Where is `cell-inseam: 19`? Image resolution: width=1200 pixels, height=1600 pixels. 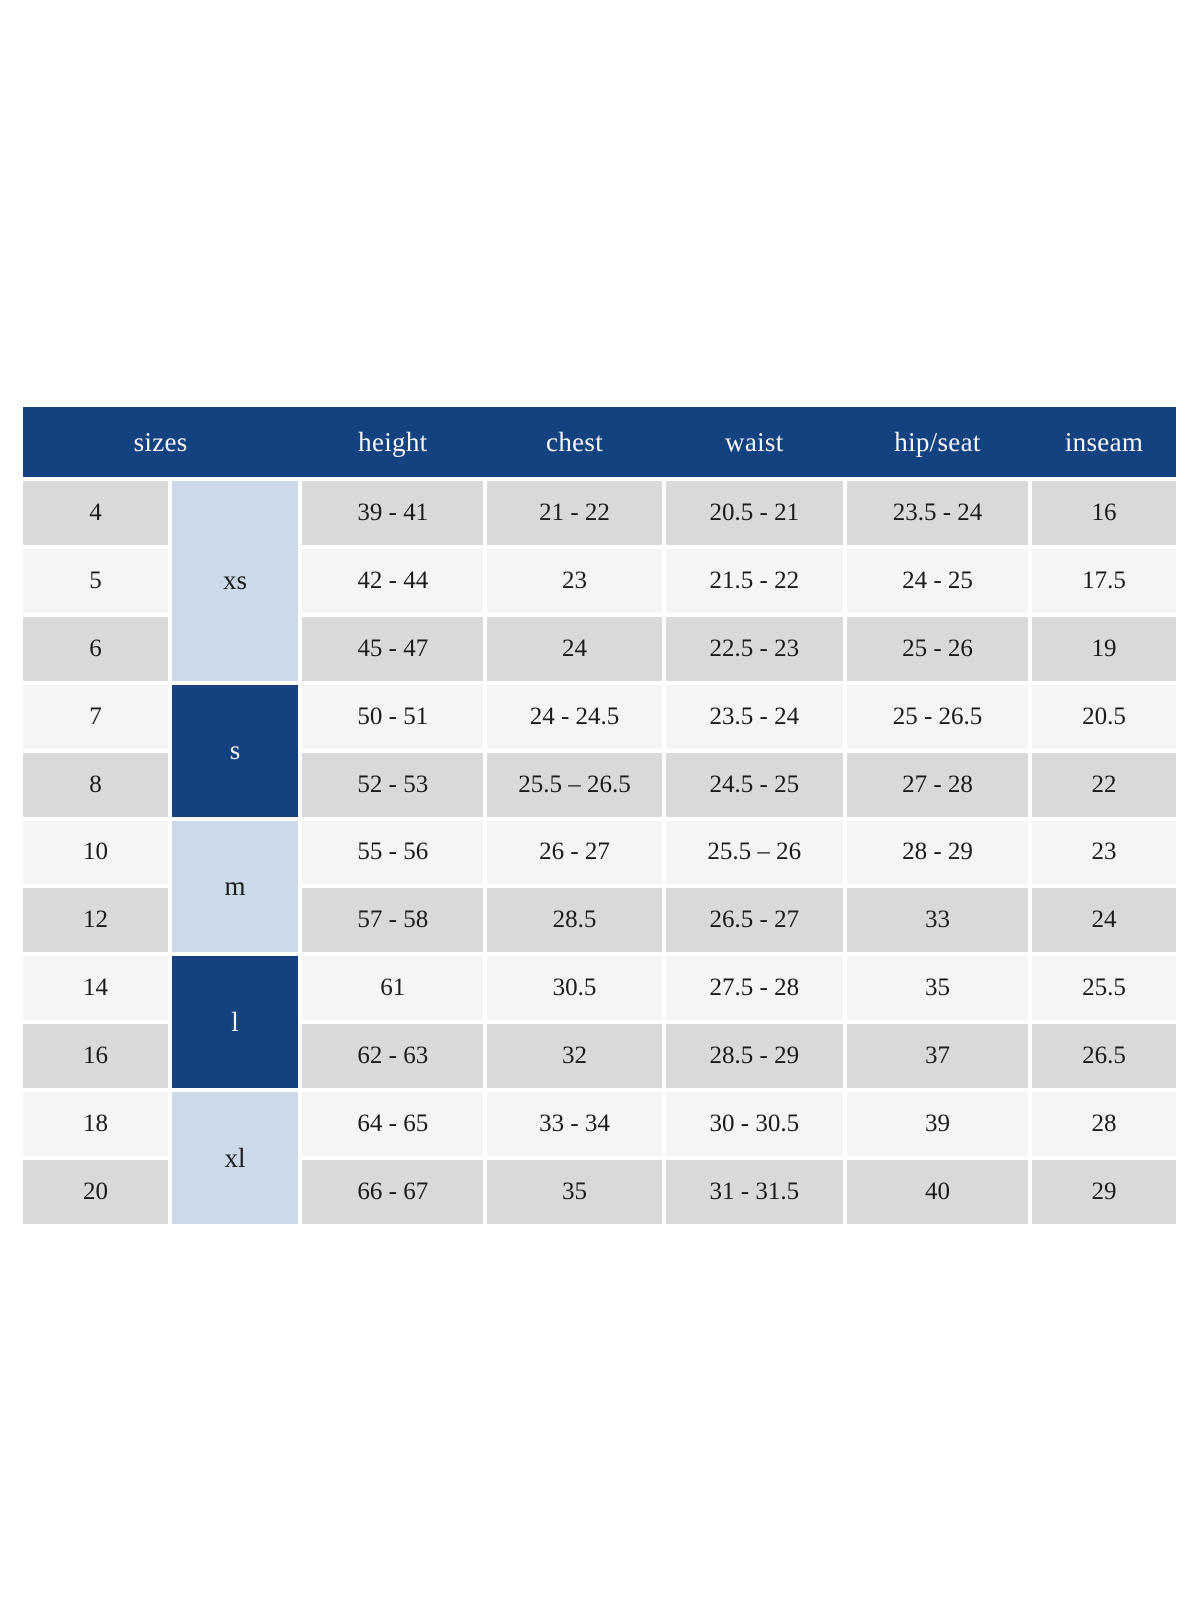
cell-inseam: 19 is located at coordinates (1104, 648).